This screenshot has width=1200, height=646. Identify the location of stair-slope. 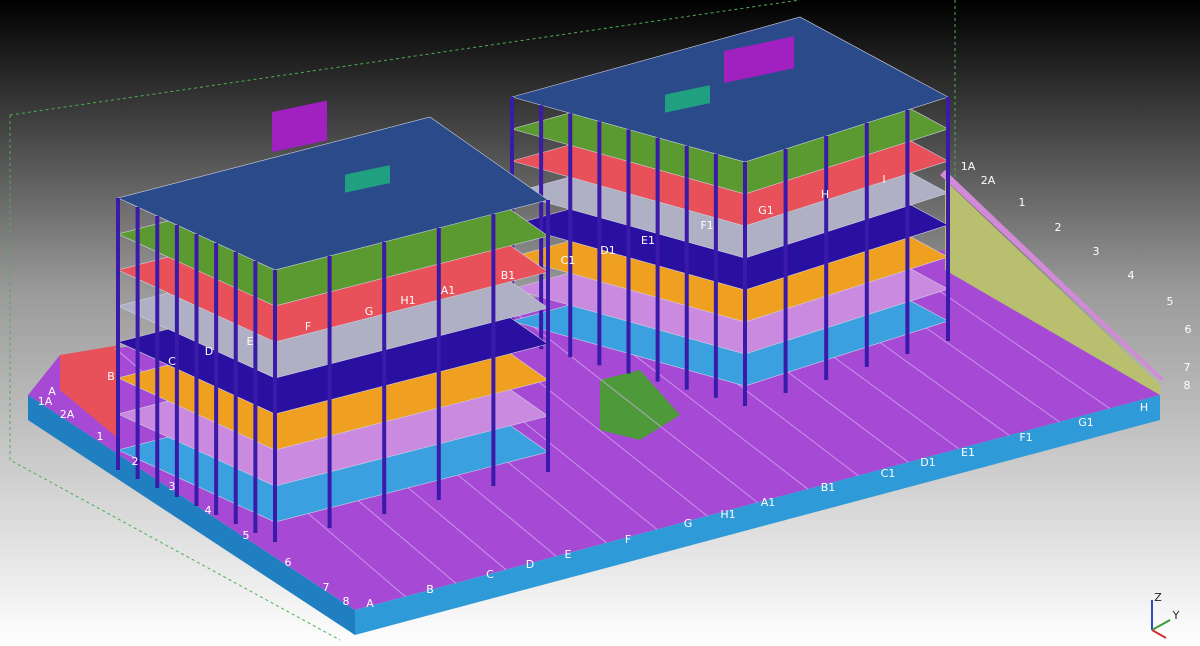
(1052, 287).